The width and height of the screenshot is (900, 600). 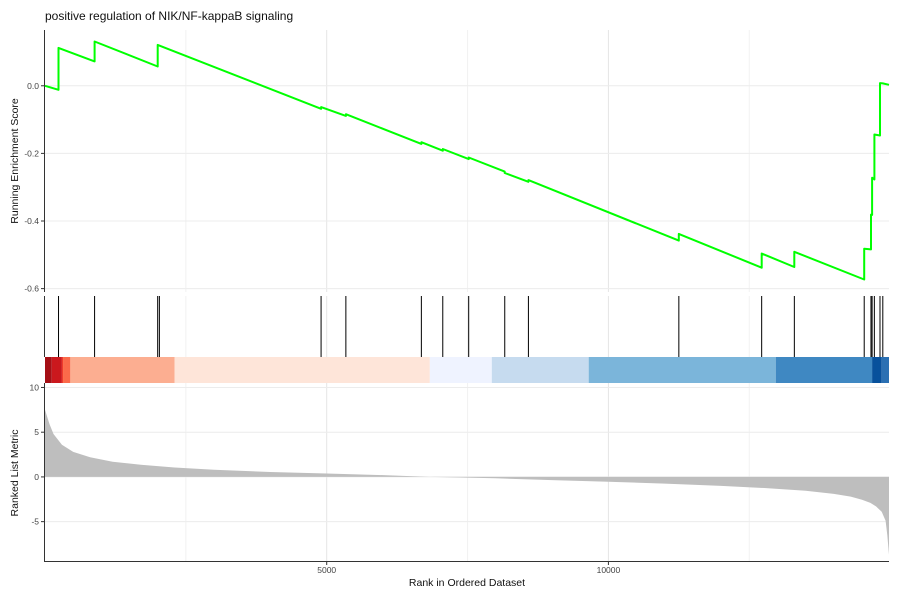 What do you see at coordinates (35, 522) in the screenshot?
I see `ranked-y-tick-label: -5` at bounding box center [35, 522].